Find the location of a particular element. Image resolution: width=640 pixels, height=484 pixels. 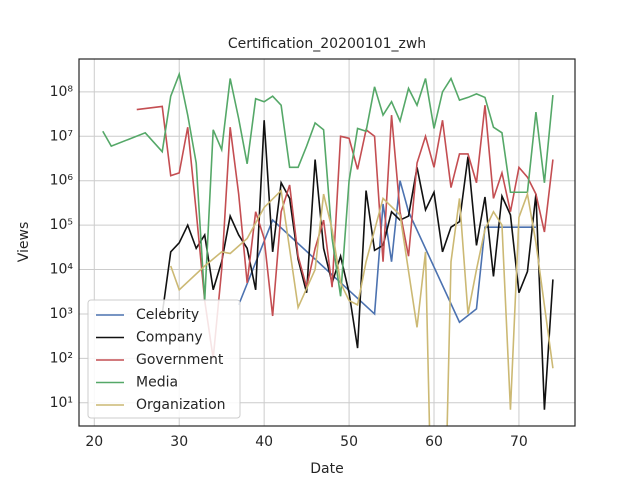

legend-label: Celebrity is located at coordinates (167, 315).